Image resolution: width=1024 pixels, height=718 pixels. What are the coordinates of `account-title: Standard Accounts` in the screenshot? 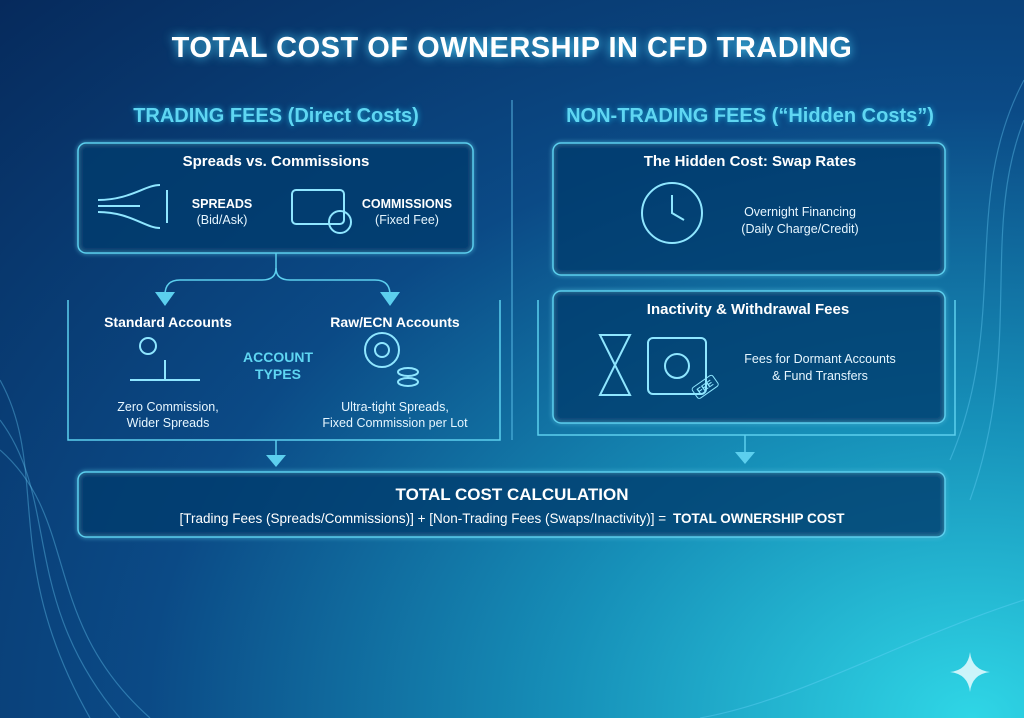 It's located at (168, 322).